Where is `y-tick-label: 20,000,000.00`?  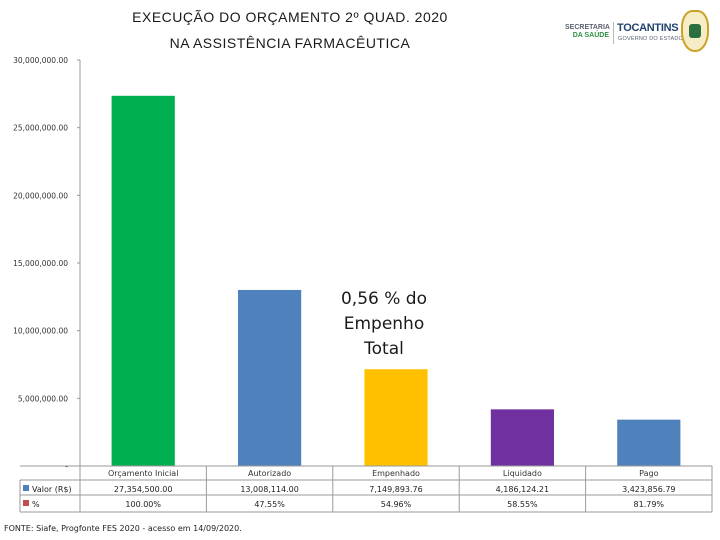
y-tick-label: 20,000,000.00 is located at coordinates (40, 195).